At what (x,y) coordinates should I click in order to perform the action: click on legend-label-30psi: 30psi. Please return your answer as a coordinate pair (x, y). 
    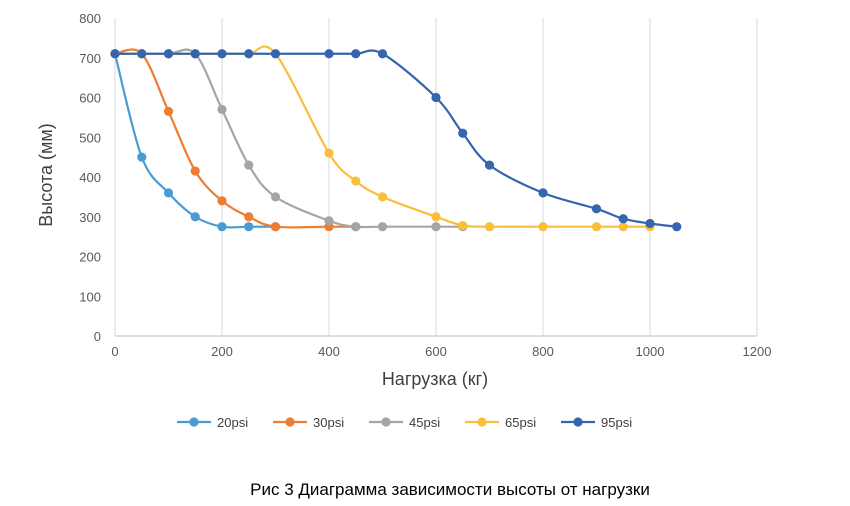
    Looking at the image, I should click on (328, 422).